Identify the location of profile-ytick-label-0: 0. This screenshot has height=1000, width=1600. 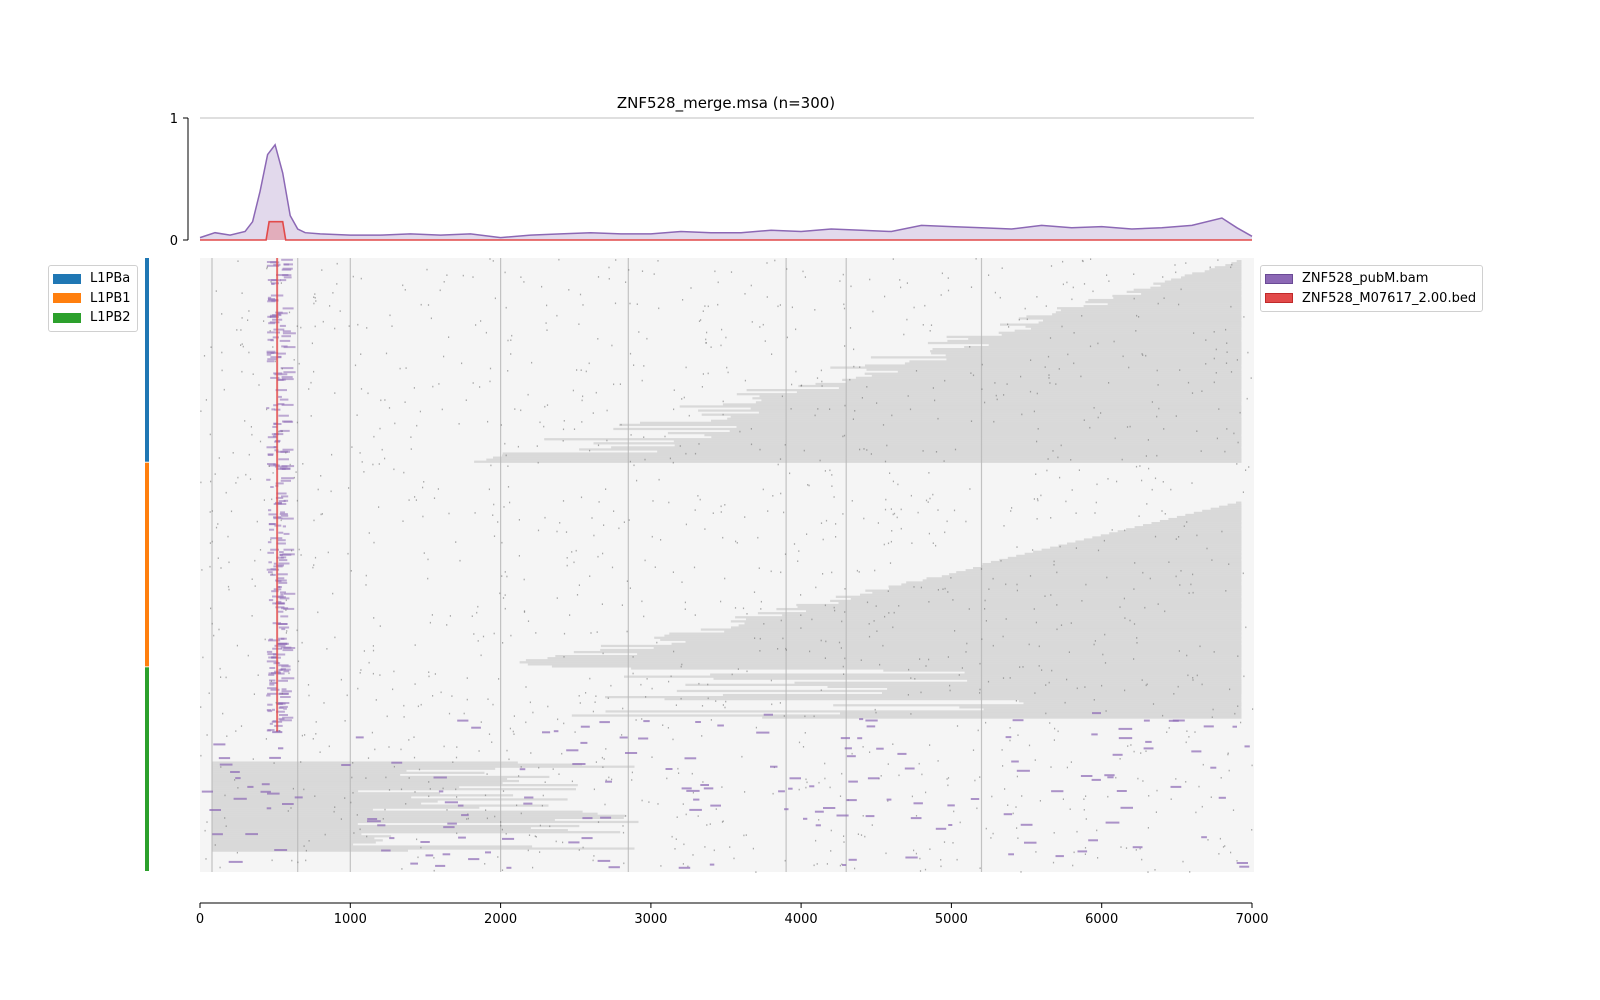
(174, 241).